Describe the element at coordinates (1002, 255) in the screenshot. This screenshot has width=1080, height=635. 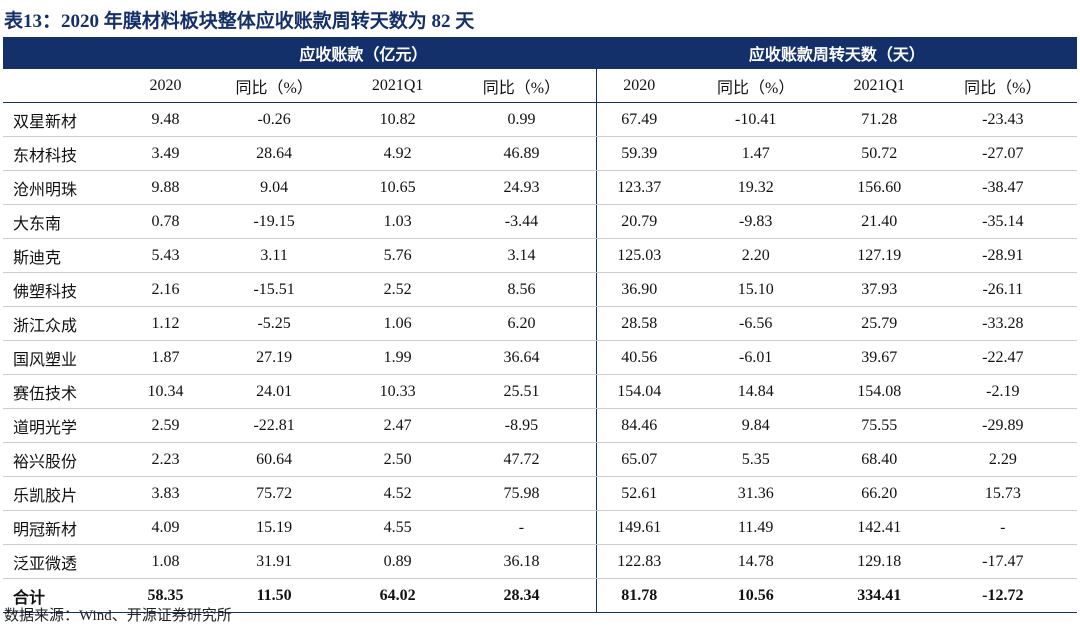
I see `cell: -28.91` at that location.